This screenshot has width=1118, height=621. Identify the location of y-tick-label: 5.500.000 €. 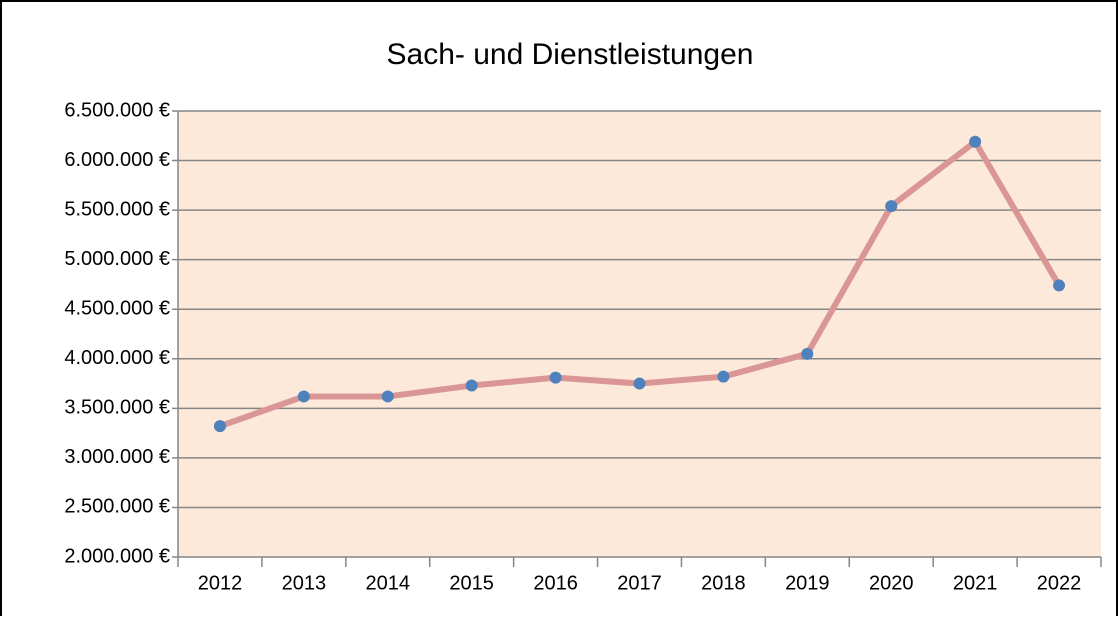
(117, 209).